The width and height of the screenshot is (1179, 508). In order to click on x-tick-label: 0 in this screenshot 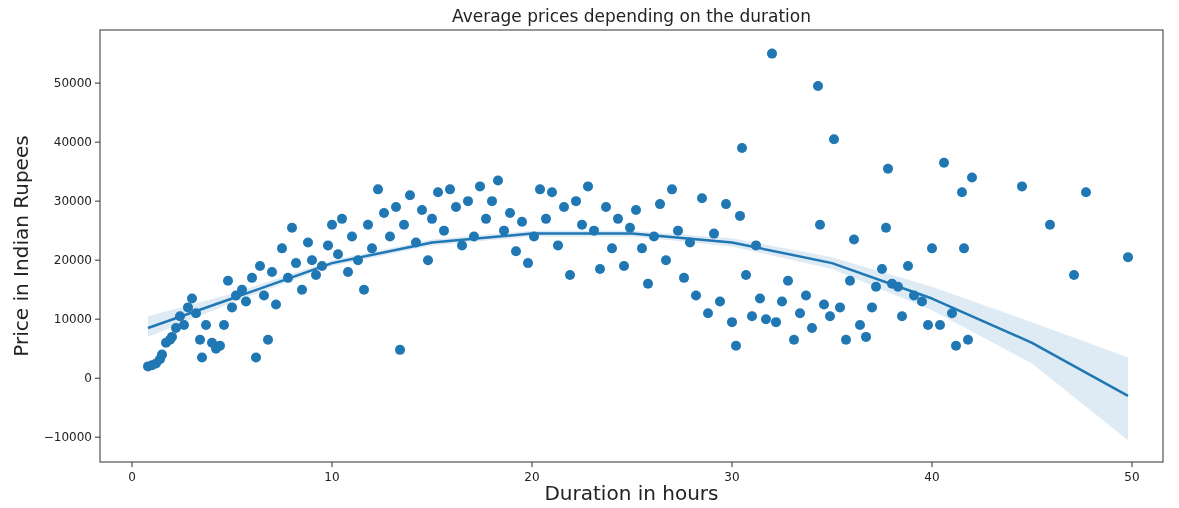, I will do `click(132, 477)`.